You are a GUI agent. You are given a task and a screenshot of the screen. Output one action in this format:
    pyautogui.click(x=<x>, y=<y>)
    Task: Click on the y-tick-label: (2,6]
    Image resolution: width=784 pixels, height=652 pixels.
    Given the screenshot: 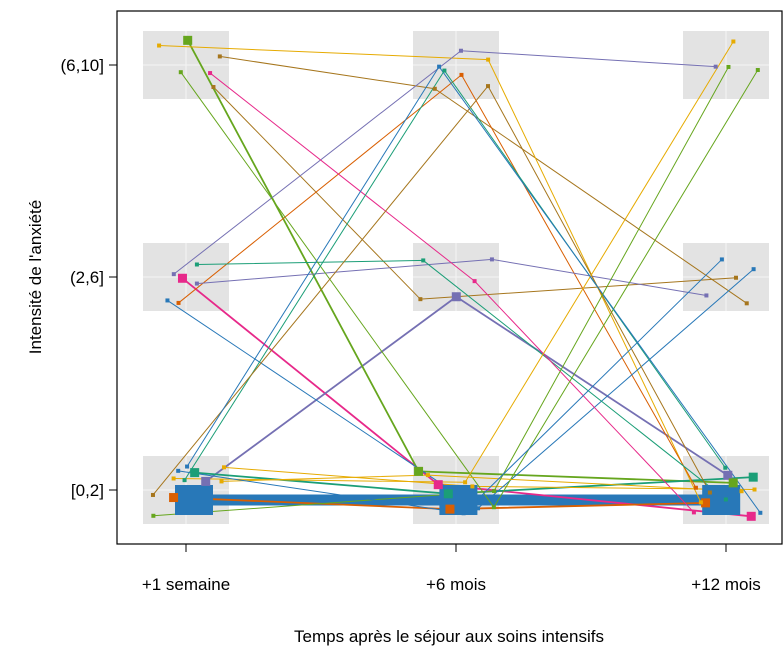 What is the action you would take?
    pyautogui.click(x=87, y=277)
    